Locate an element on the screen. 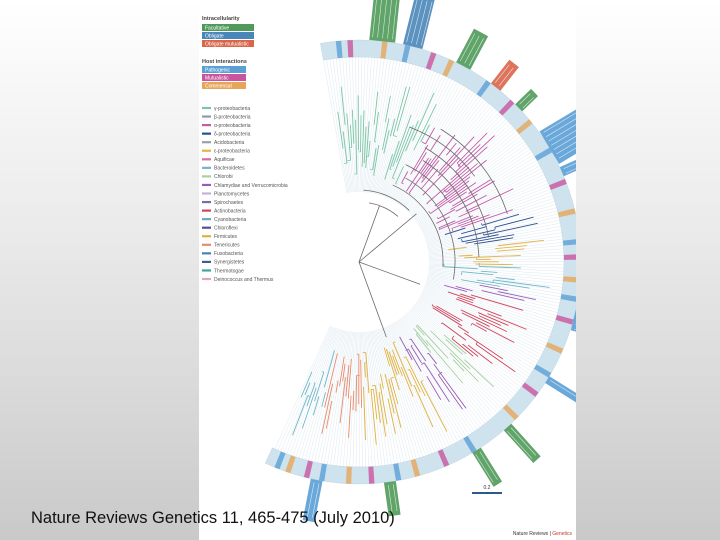 This screenshot has width=720, height=540. journal-name: Nature Reviews is located at coordinates (530, 534).